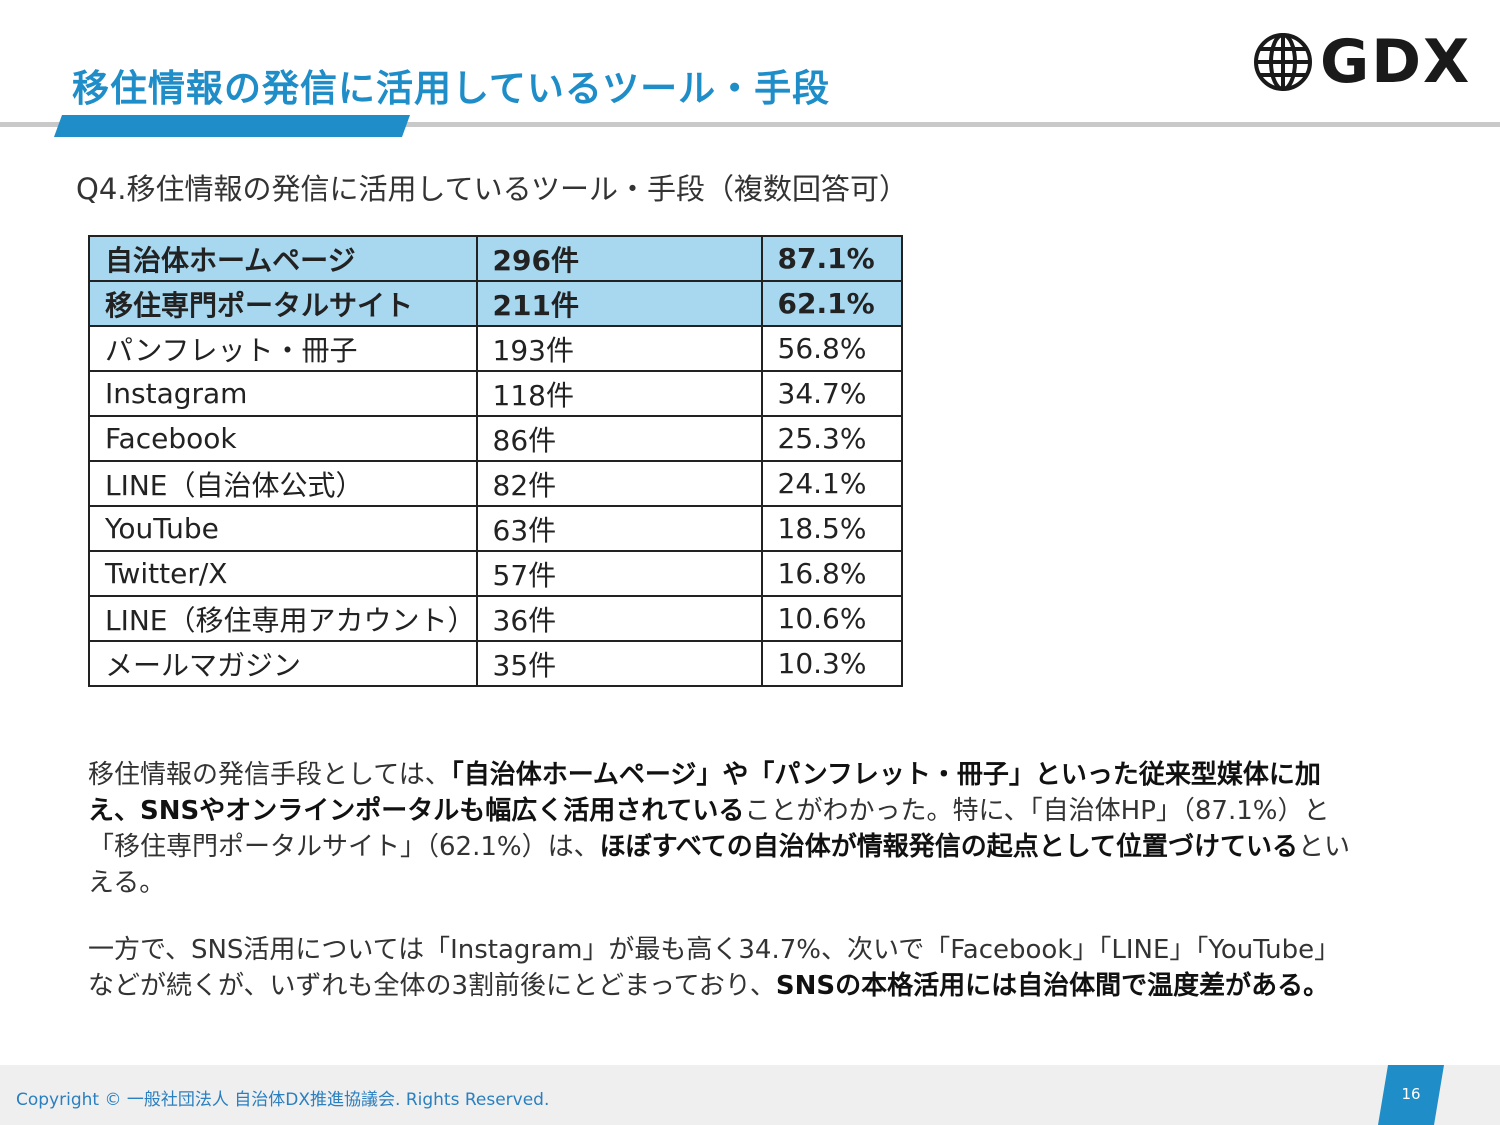 This screenshot has width=1500, height=1125. I want to click on tool-name-cell: LINE（自治体公式）, so click(283, 483).